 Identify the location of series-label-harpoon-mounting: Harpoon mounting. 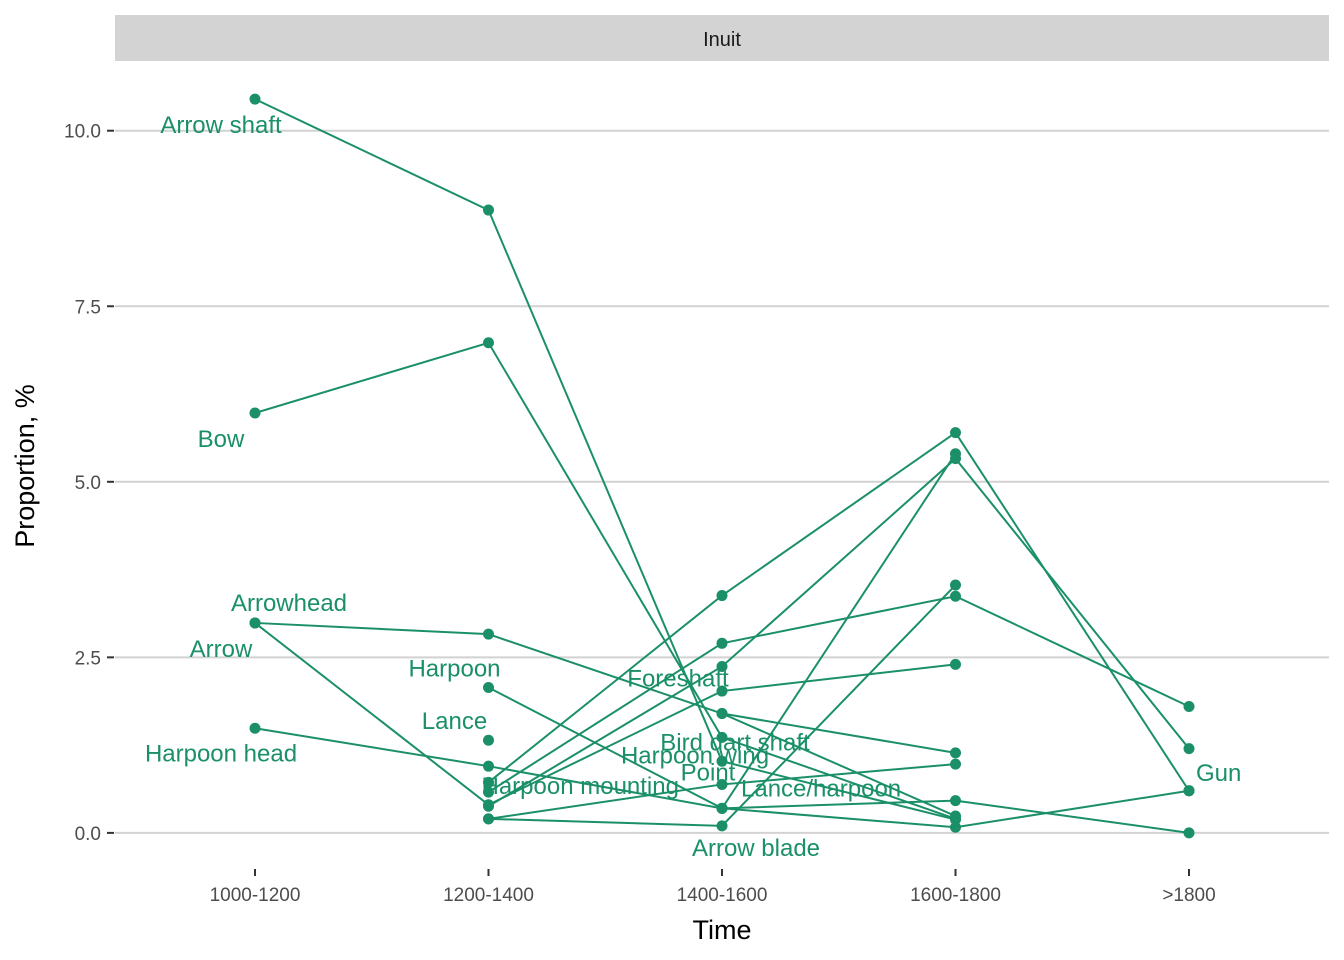
(580, 786).